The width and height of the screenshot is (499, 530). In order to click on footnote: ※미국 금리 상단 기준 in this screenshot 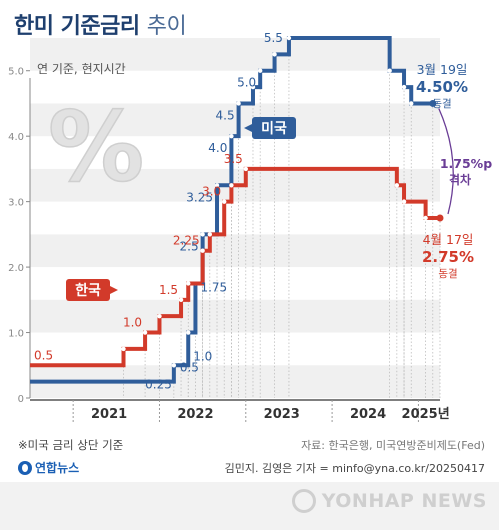, I will do `click(71, 445)`.